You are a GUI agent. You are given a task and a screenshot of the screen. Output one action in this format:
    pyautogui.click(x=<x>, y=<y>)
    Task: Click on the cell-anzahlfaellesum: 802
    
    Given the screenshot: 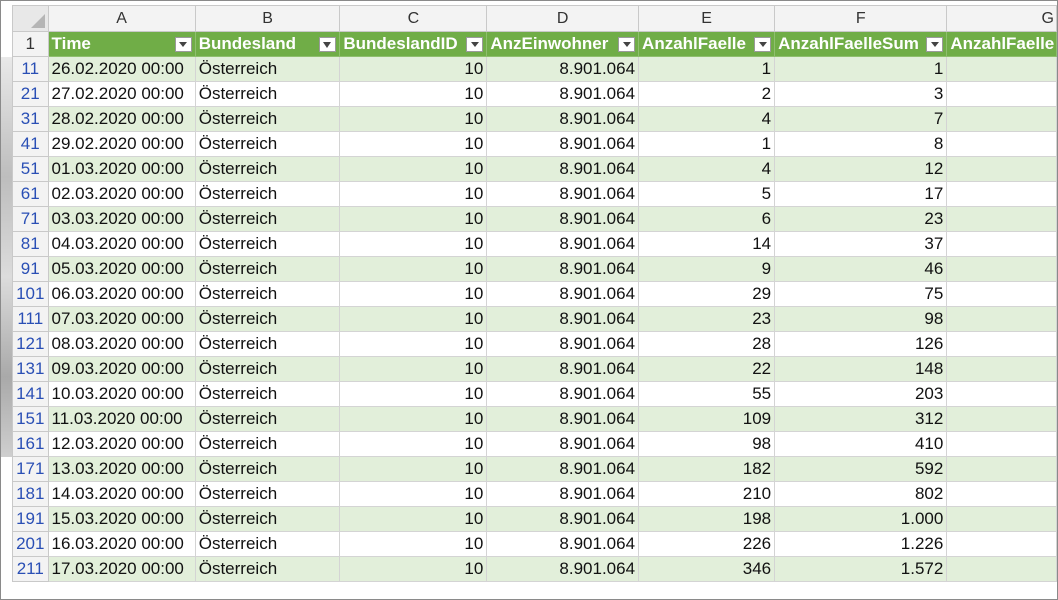 What is the action you would take?
    pyautogui.click(x=861, y=494)
    